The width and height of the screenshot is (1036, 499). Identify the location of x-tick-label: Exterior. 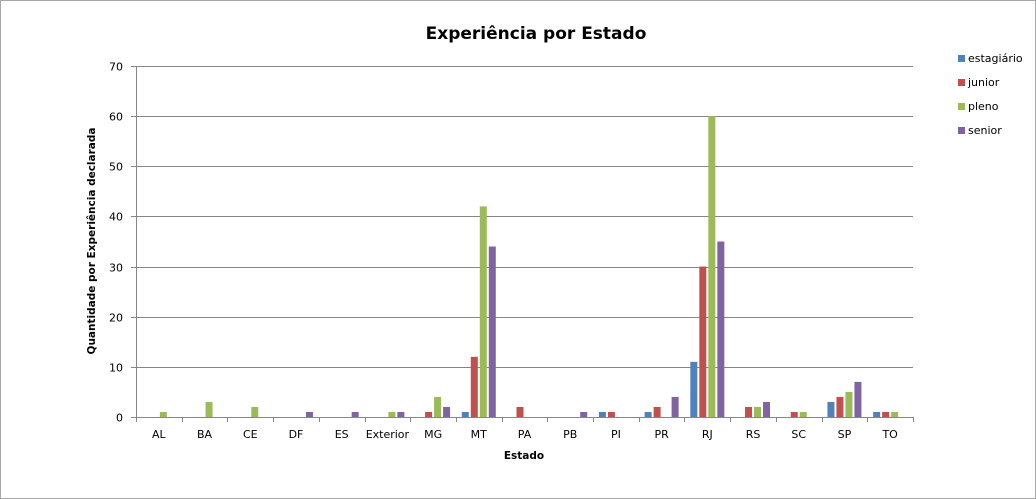
(388, 434).